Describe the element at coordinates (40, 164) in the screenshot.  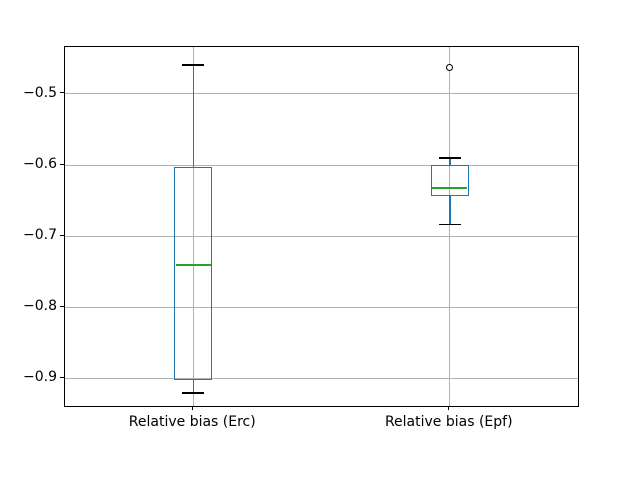
I see `y-tick-label: −0.6` at that location.